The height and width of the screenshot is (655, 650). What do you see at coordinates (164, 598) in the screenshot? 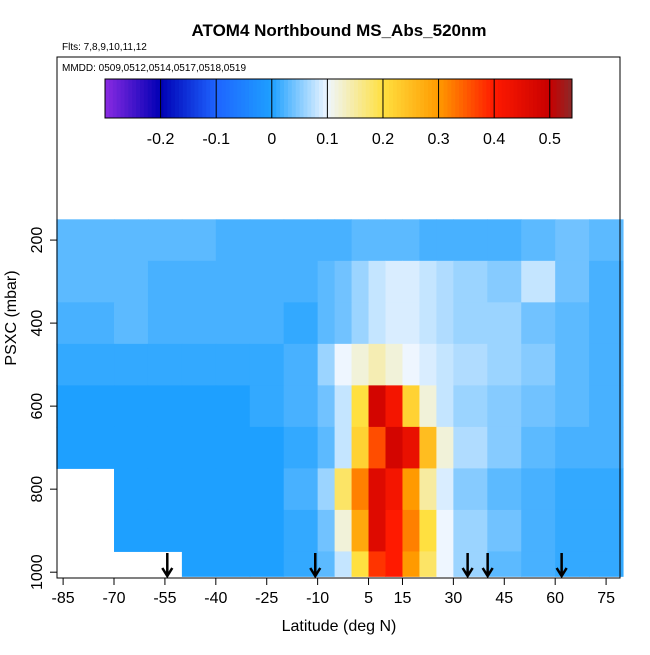
I see `x-tick-label: -55` at bounding box center [164, 598].